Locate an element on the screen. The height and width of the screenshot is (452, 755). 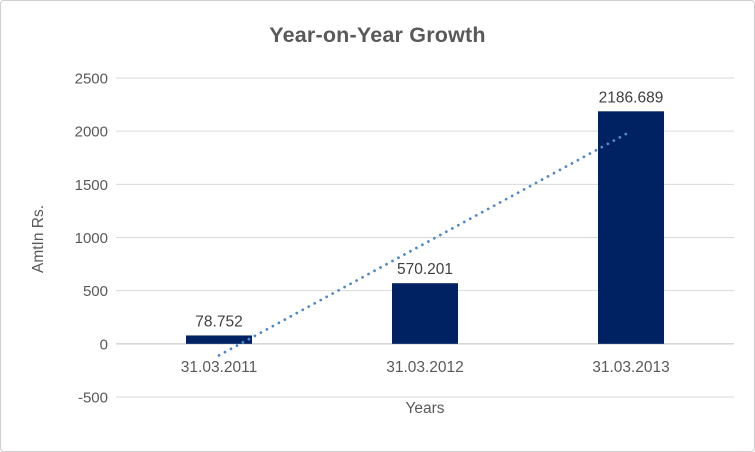
x-tick-label: 31.03.2012 is located at coordinates (425, 367).